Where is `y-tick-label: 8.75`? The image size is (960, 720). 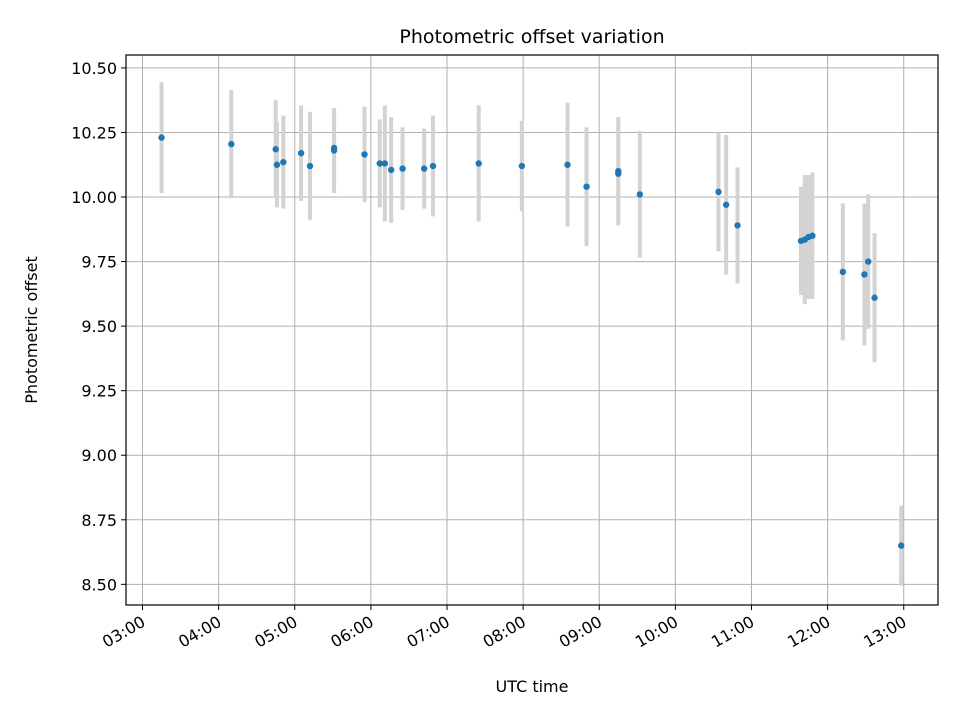 y-tick-label: 8.75 is located at coordinates (99, 520).